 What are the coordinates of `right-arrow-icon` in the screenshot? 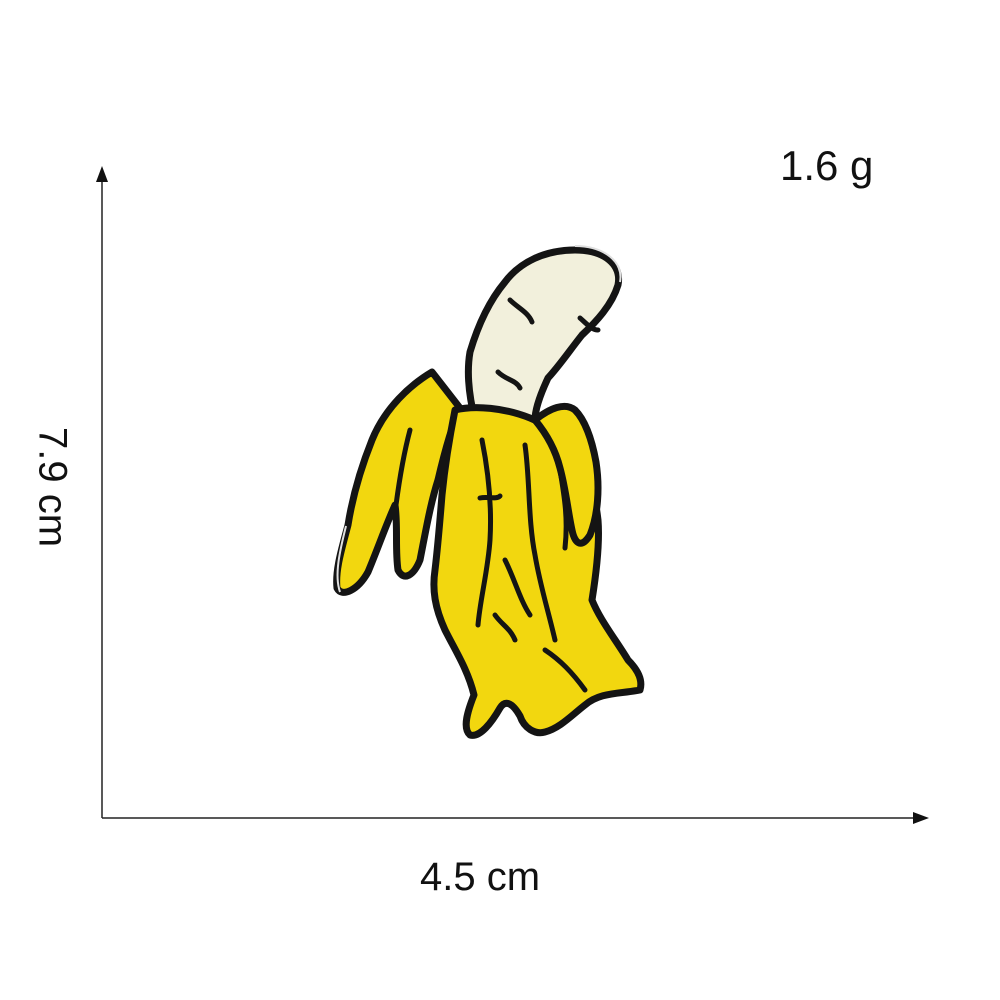 It's located at (921, 818).